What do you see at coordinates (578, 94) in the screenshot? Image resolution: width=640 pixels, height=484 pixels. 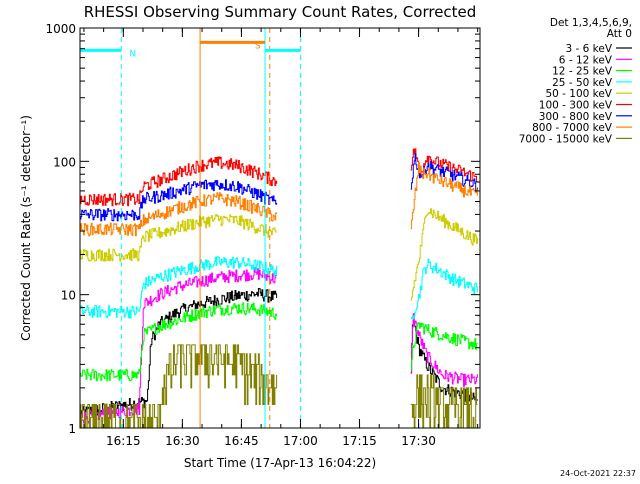 I see `legend-label-5: 50 - 100 keV` at bounding box center [578, 94].